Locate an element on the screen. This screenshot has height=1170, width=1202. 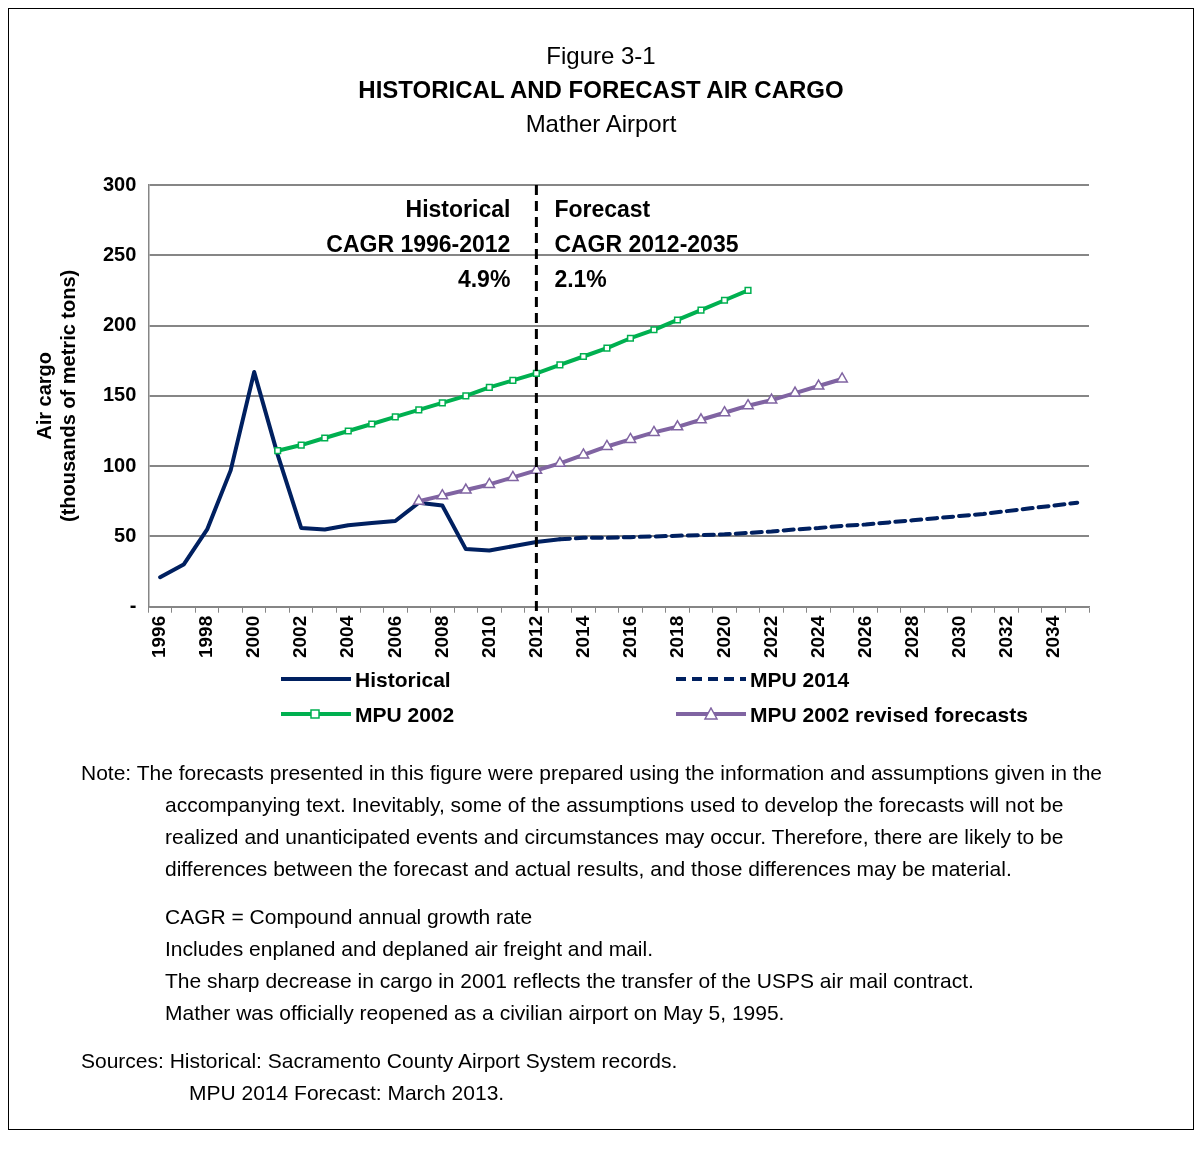
x-tick-label: 2000 is located at coordinates (253, 637).